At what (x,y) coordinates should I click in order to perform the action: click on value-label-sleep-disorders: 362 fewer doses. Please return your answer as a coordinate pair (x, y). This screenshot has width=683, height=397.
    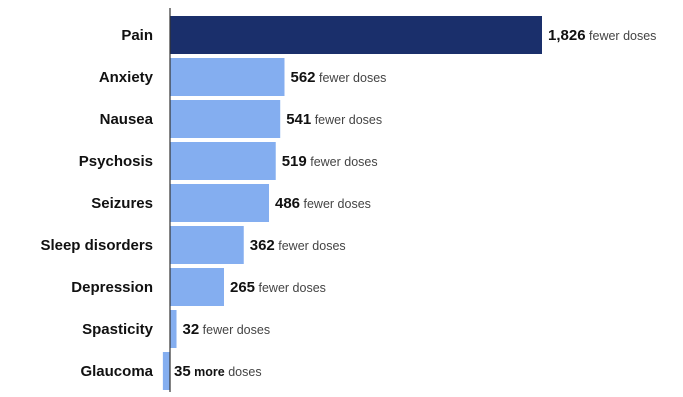
    Looking at the image, I should click on (298, 245).